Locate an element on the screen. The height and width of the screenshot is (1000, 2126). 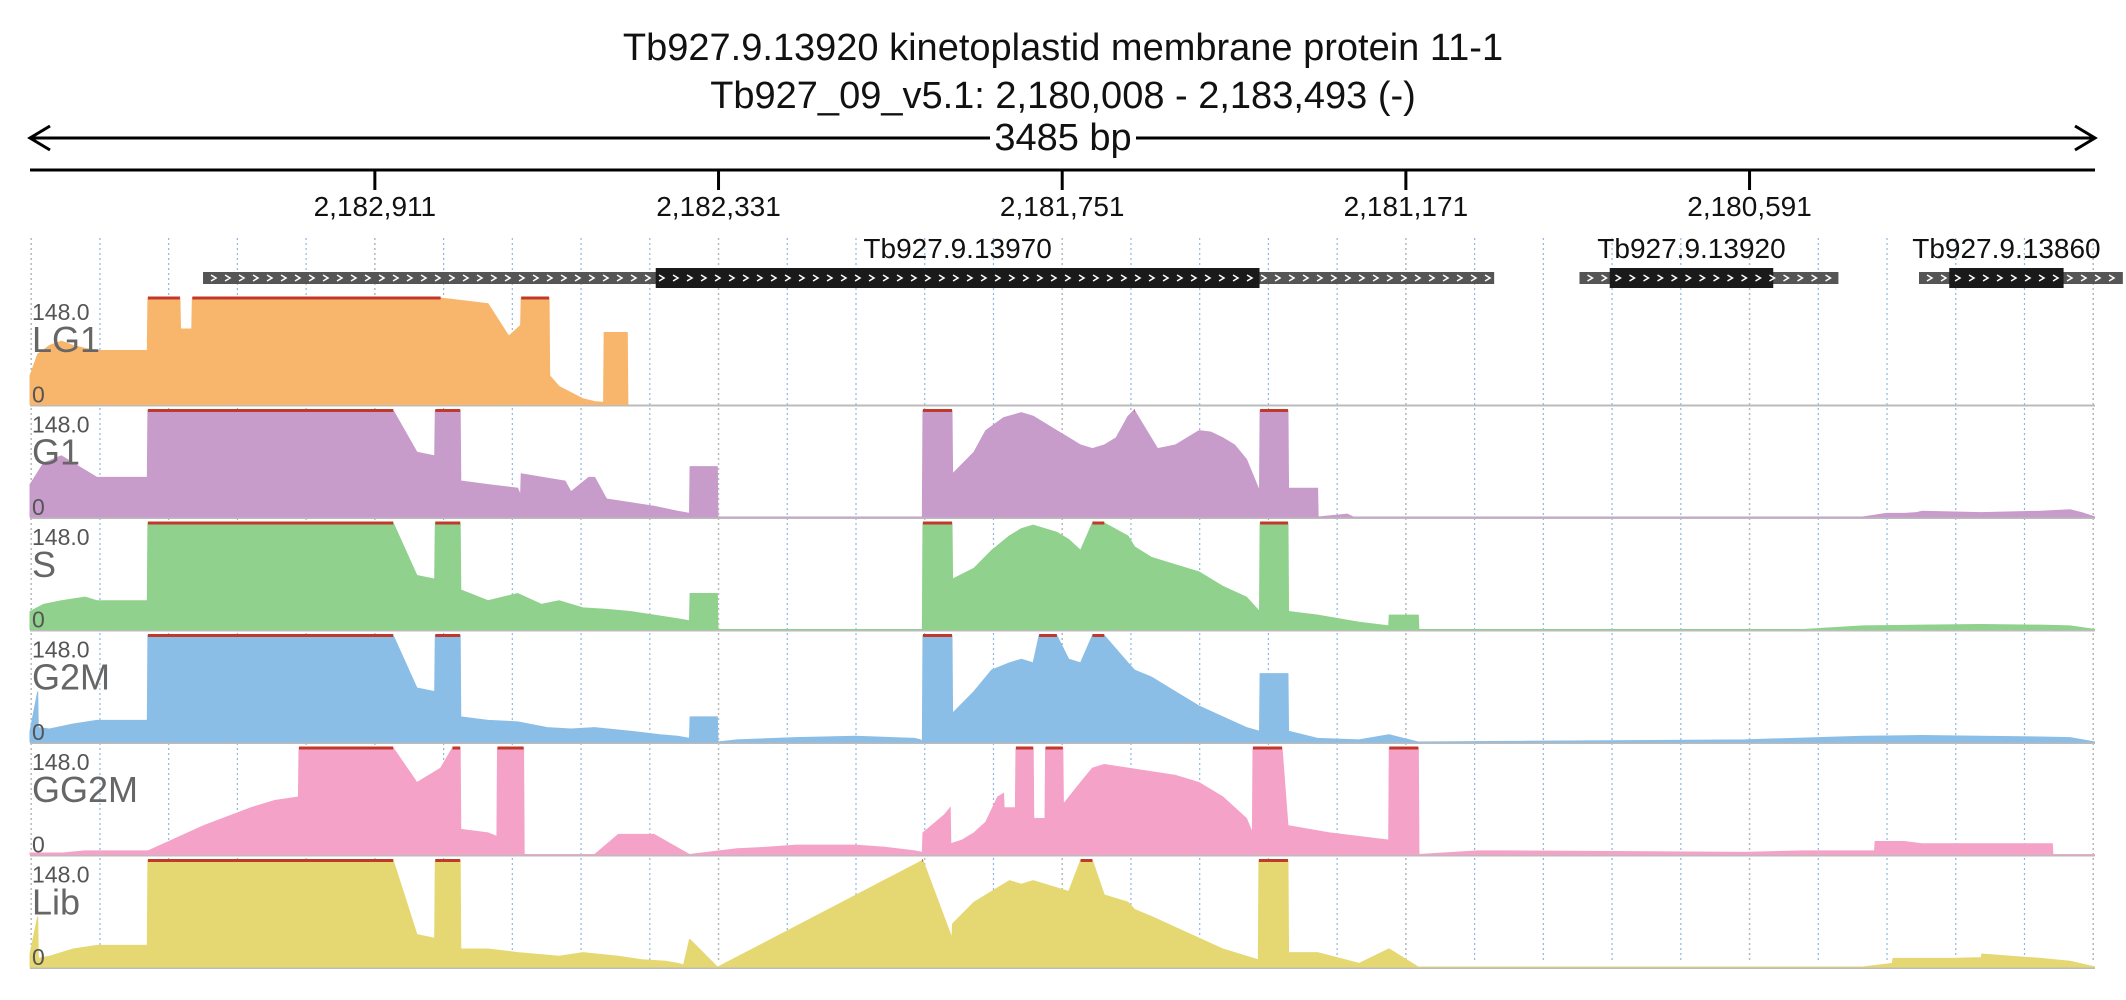
span-arrow-right-icon is located at coordinates (2086, 138).